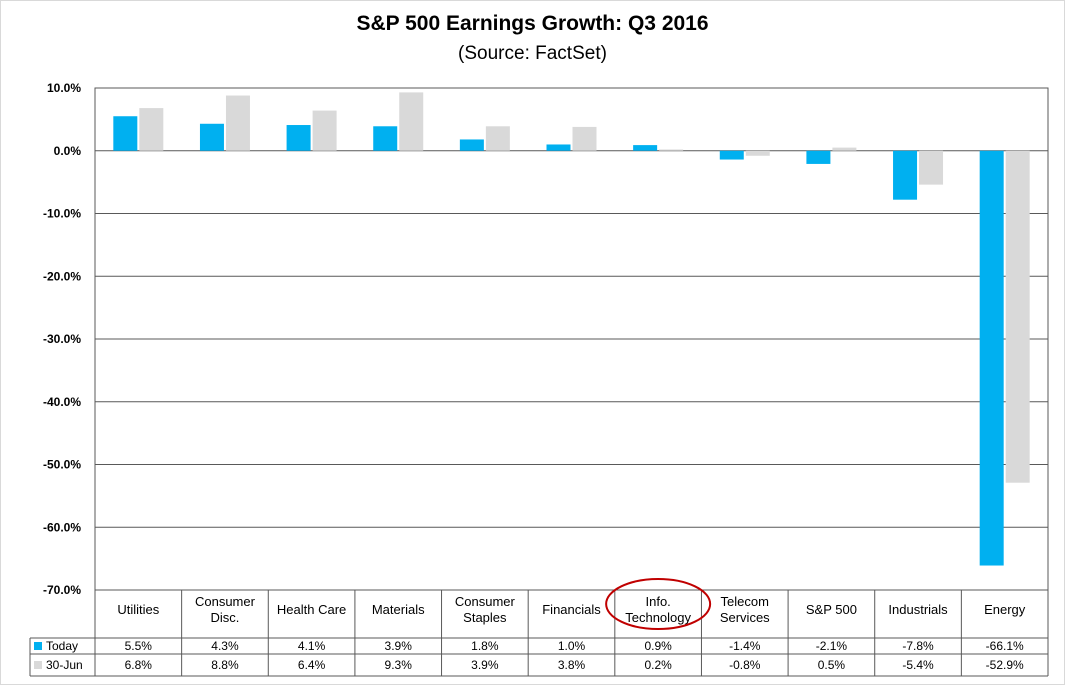 The image size is (1065, 685). Describe the element at coordinates (311, 609) in the screenshot. I see `category-label: Health Care` at that location.